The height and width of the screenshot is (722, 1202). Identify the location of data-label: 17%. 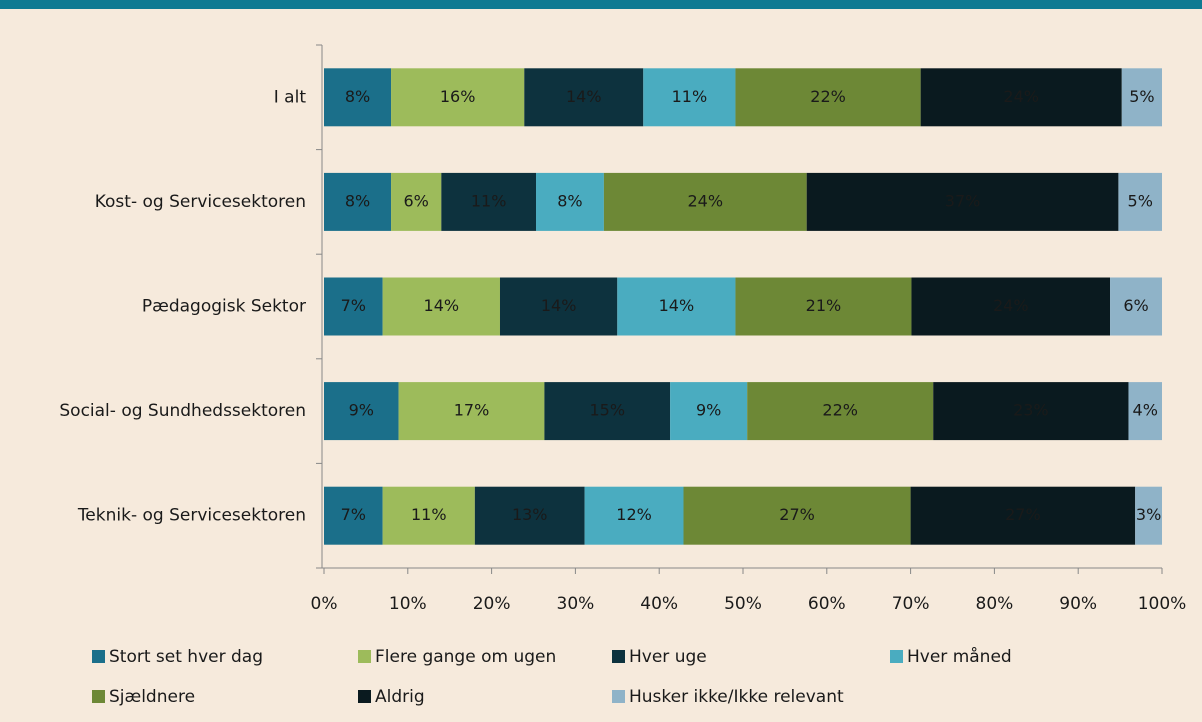
(472, 410).